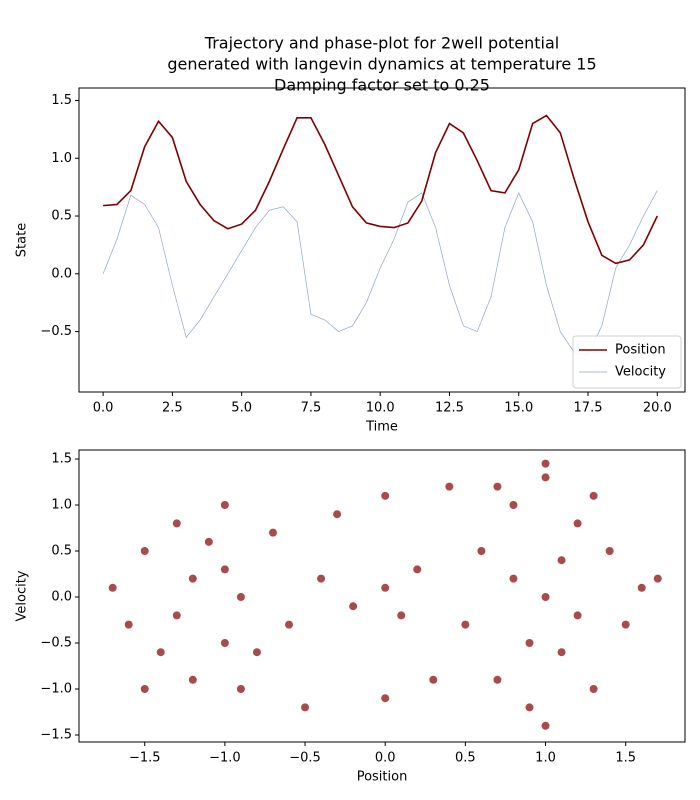  Describe the element at coordinates (22, 240) in the screenshot. I see `y-axis-label: State` at that location.